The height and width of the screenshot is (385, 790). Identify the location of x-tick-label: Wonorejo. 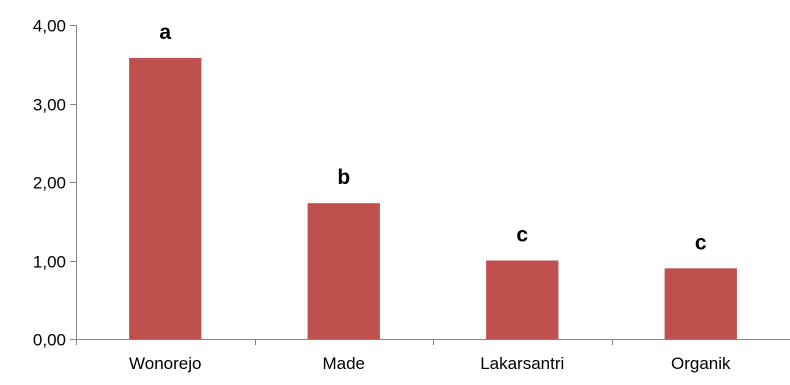
(165, 363).